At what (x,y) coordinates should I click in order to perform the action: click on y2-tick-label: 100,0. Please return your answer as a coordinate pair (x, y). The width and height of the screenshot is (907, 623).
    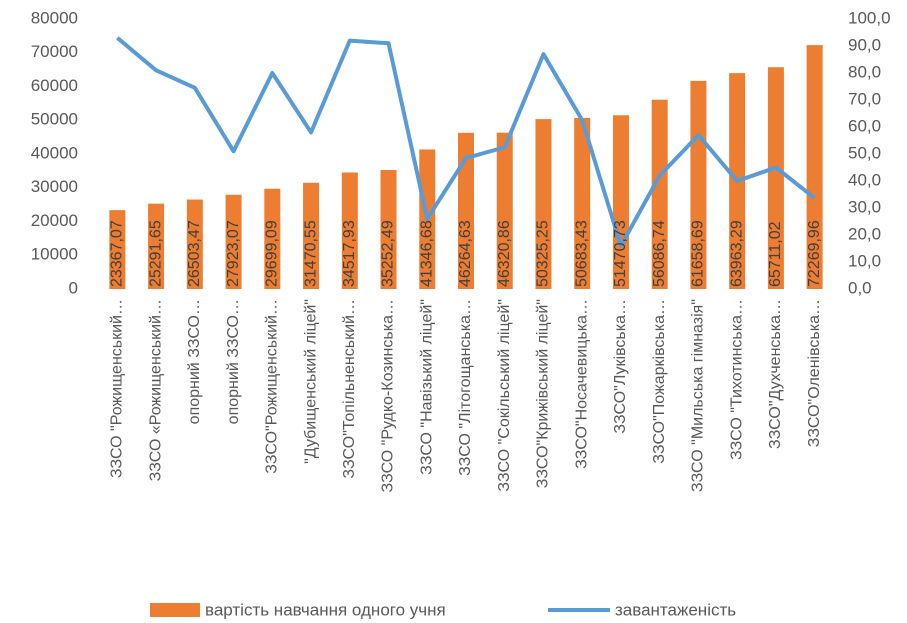
    Looking at the image, I should click on (869, 17).